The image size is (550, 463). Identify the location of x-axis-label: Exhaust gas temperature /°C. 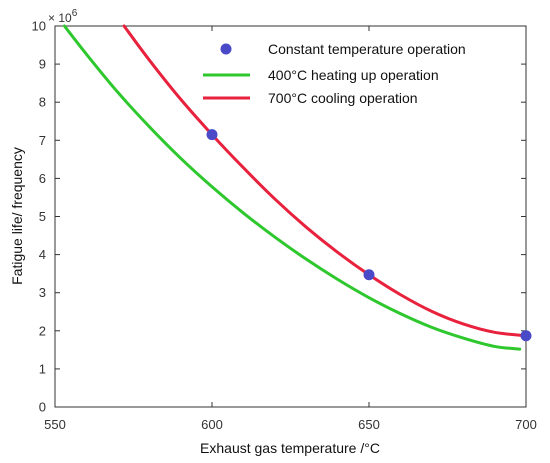
(290, 448).